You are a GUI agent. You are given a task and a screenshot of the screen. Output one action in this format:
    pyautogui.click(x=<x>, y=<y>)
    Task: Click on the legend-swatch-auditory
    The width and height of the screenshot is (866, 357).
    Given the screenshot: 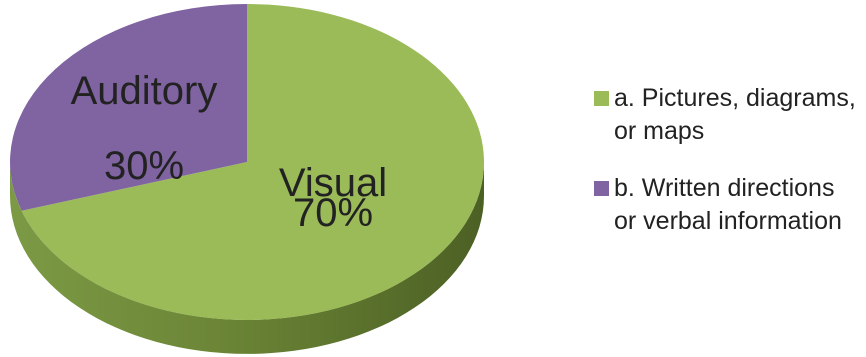 What is the action you would take?
    pyautogui.click(x=601, y=188)
    